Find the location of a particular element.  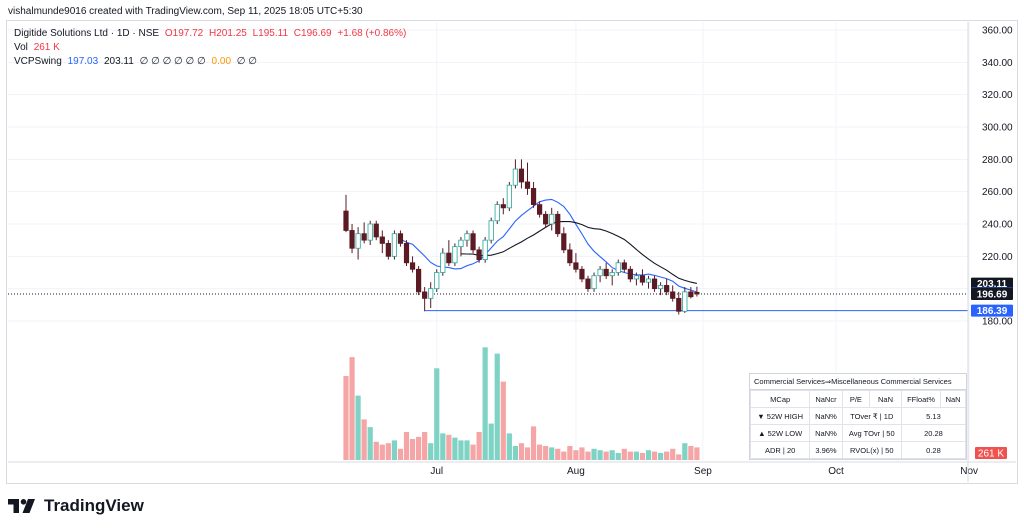

candles is located at coordinates (521, 237).